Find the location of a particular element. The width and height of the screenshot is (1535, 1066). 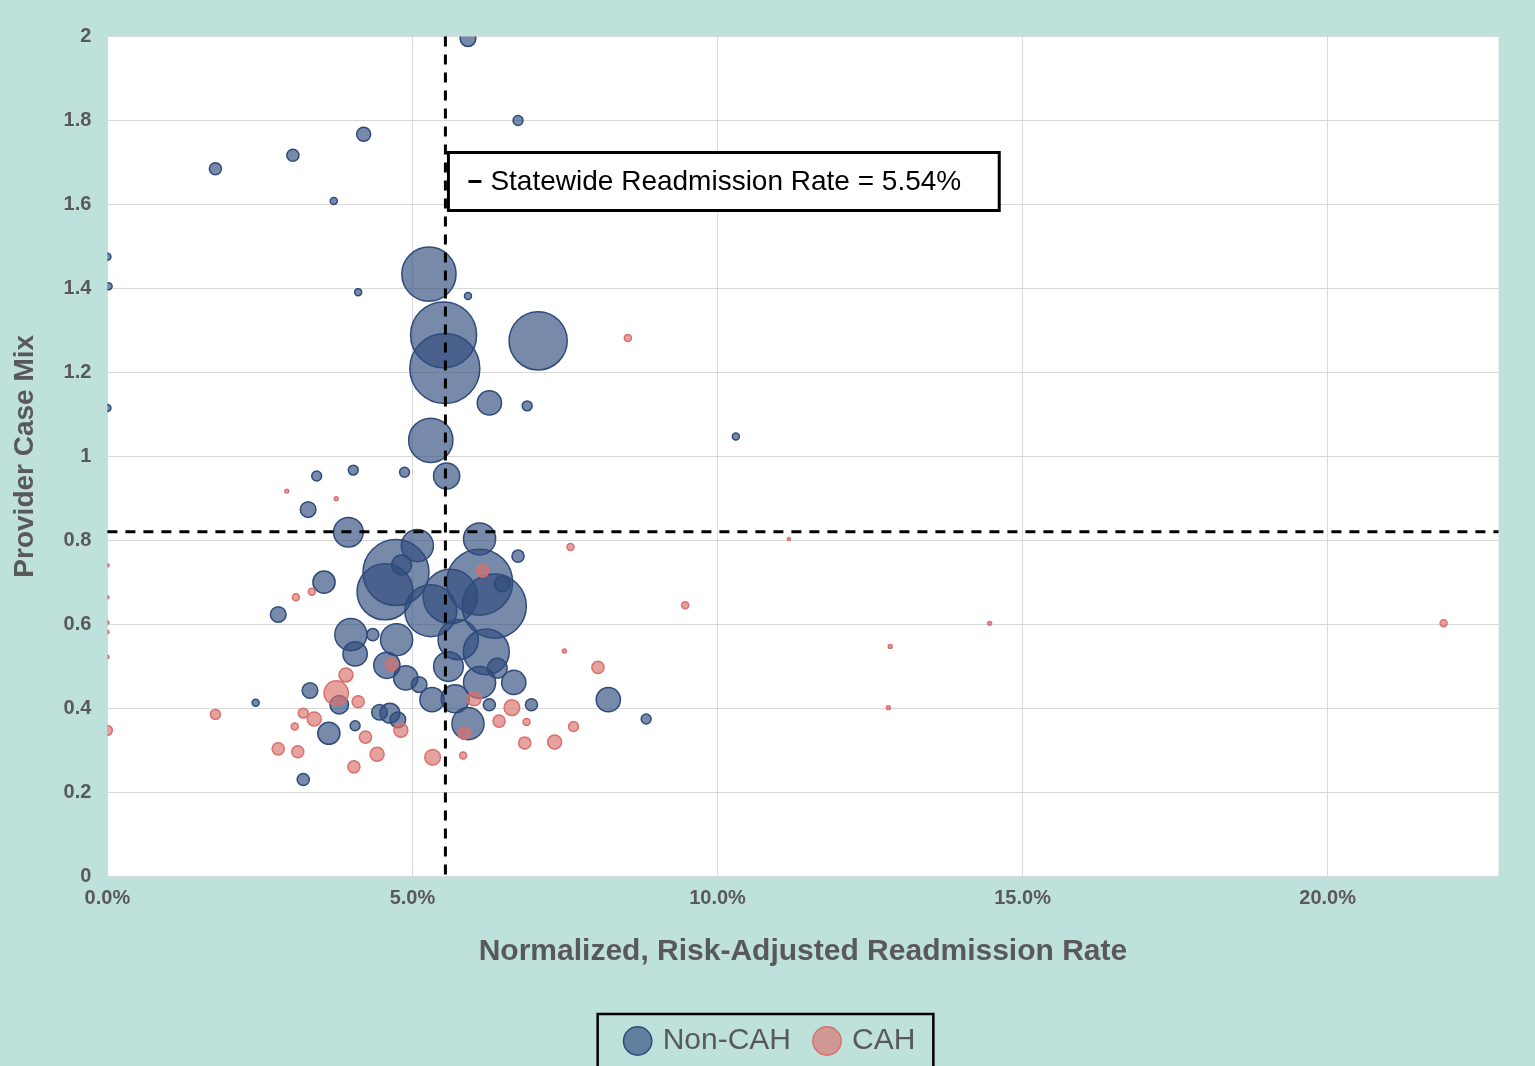

y-tick-label: 2 is located at coordinates (86, 35).